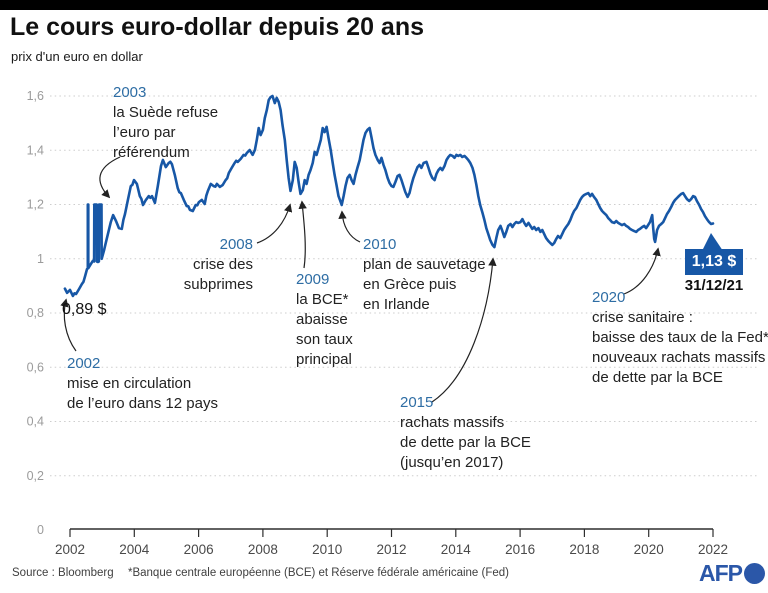 This screenshot has height=593, width=768. What do you see at coordinates (84, 309) in the screenshot?
I see `start-value-label: 0,89 $` at bounding box center [84, 309].